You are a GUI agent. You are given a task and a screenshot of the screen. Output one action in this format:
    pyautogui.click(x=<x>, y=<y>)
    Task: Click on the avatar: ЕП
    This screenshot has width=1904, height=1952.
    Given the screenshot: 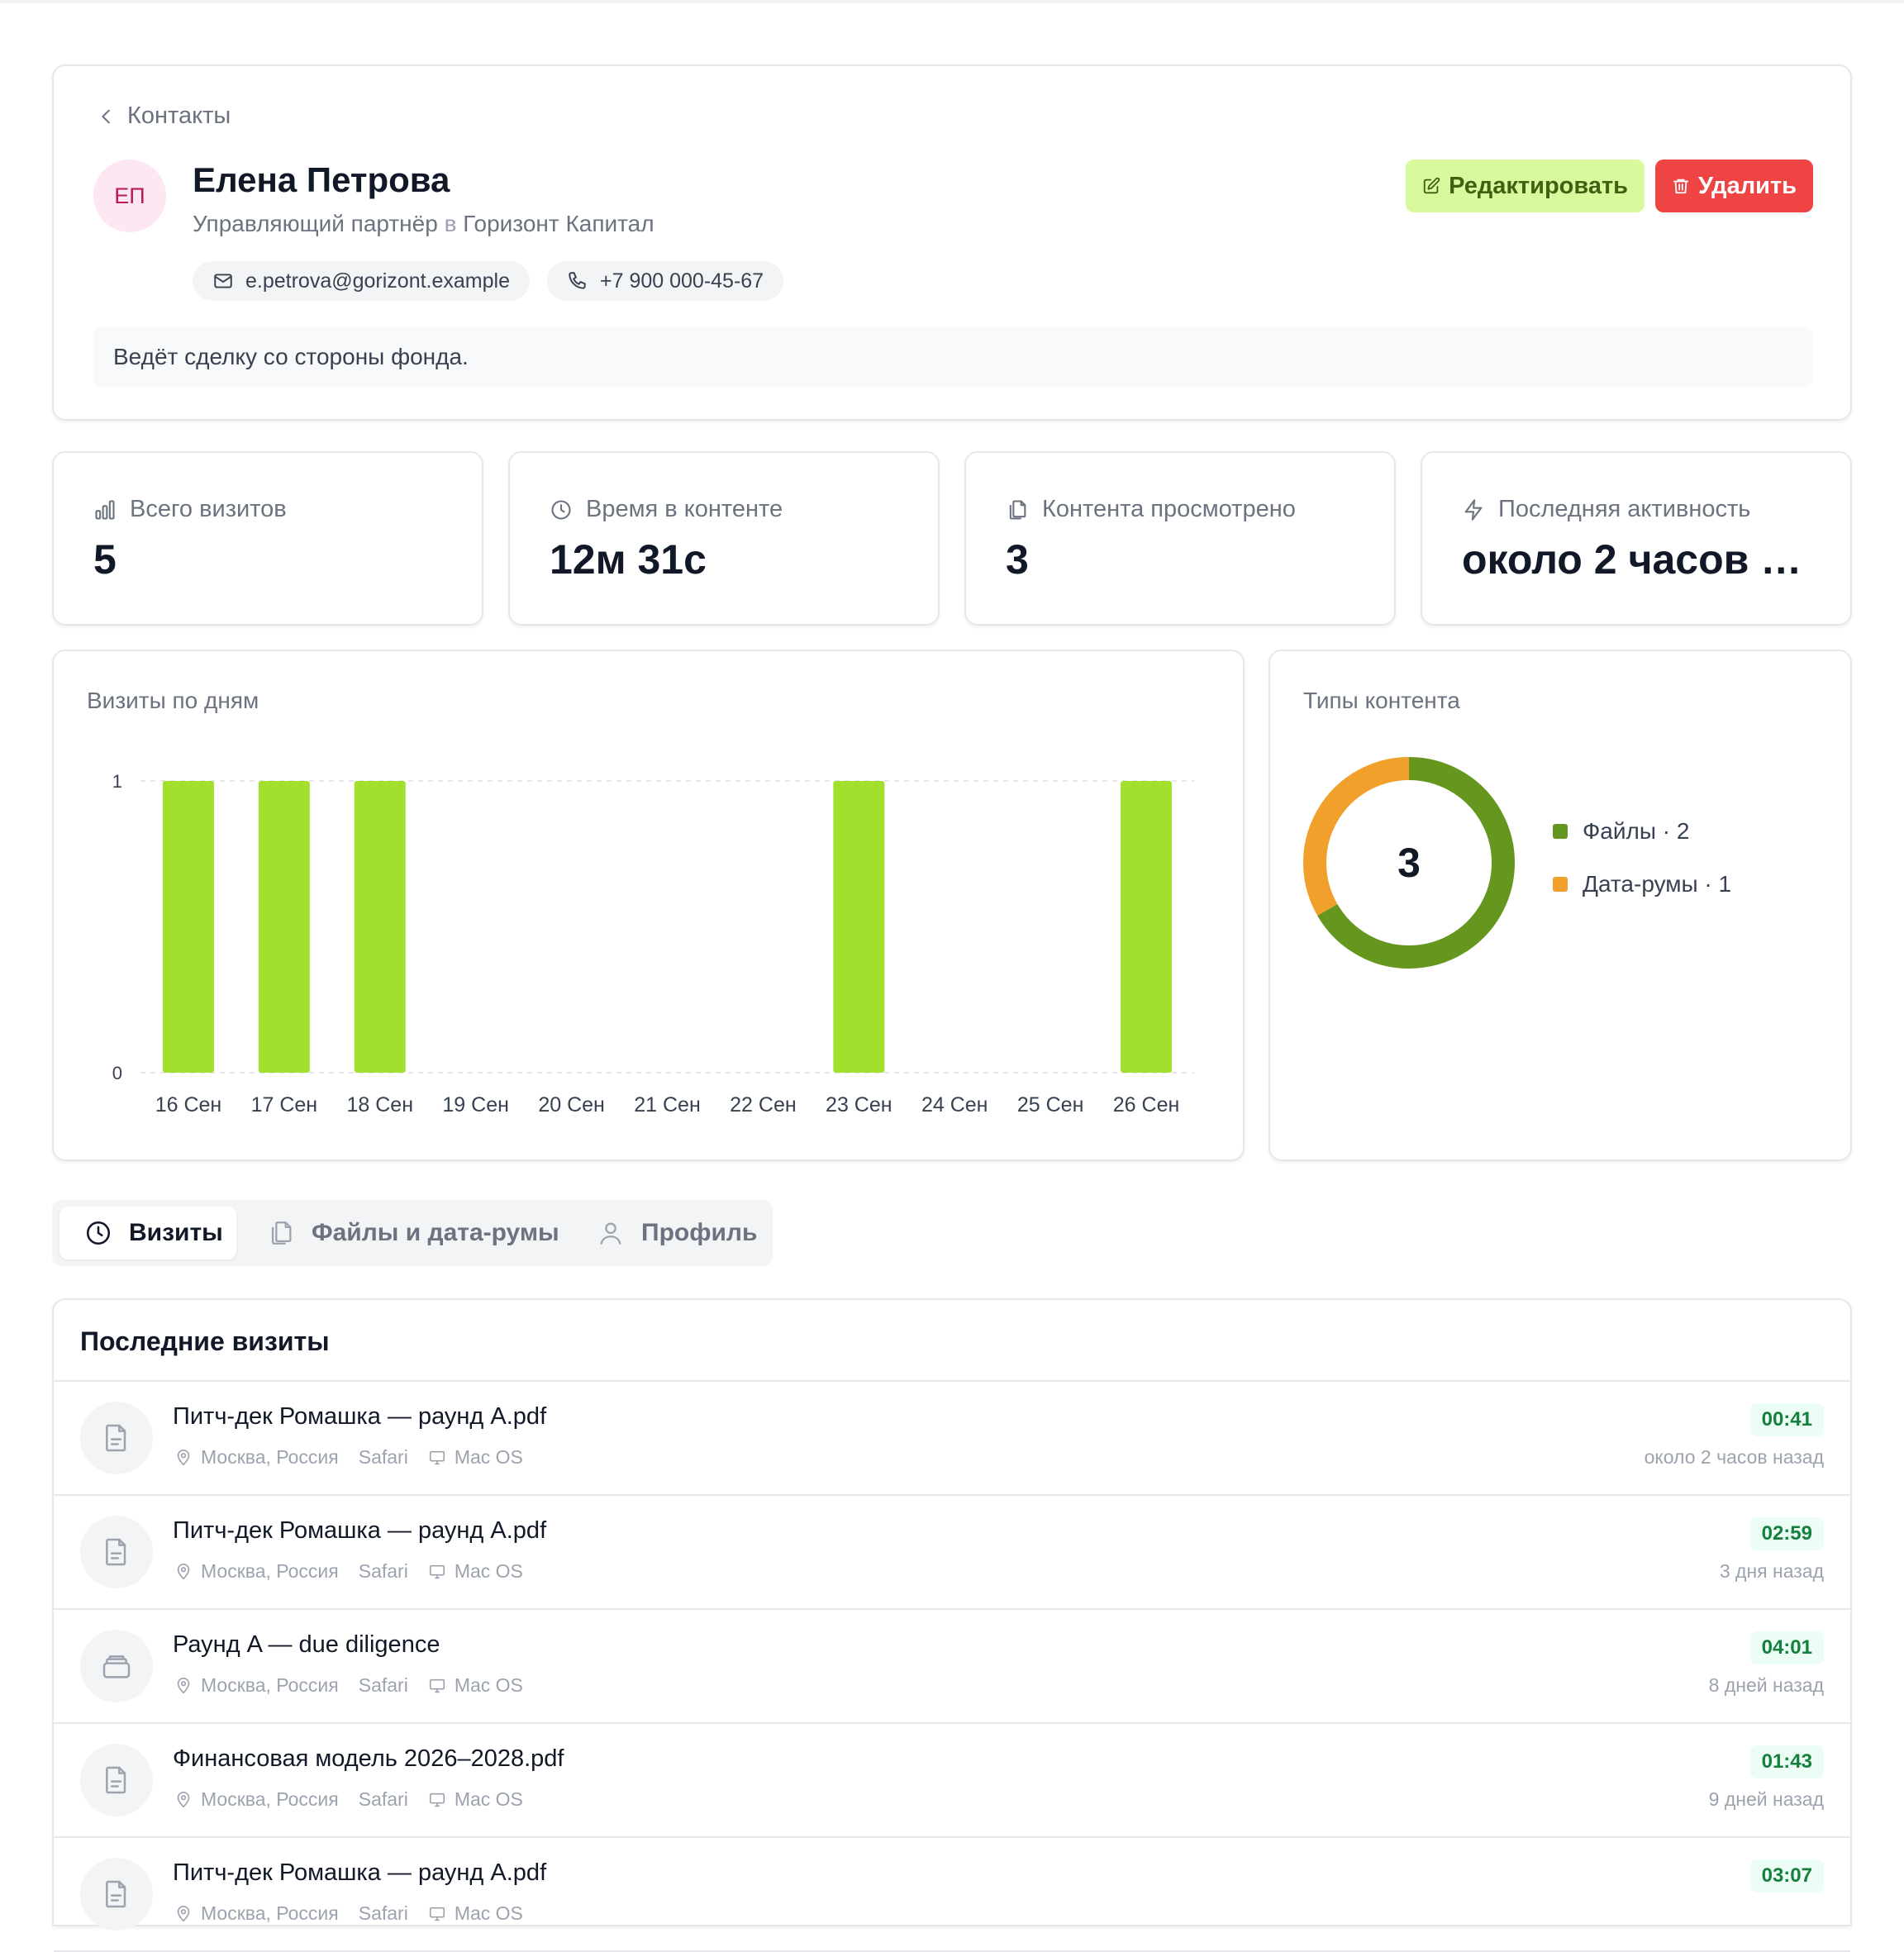 What is the action you would take?
    pyautogui.click(x=129, y=195)
    